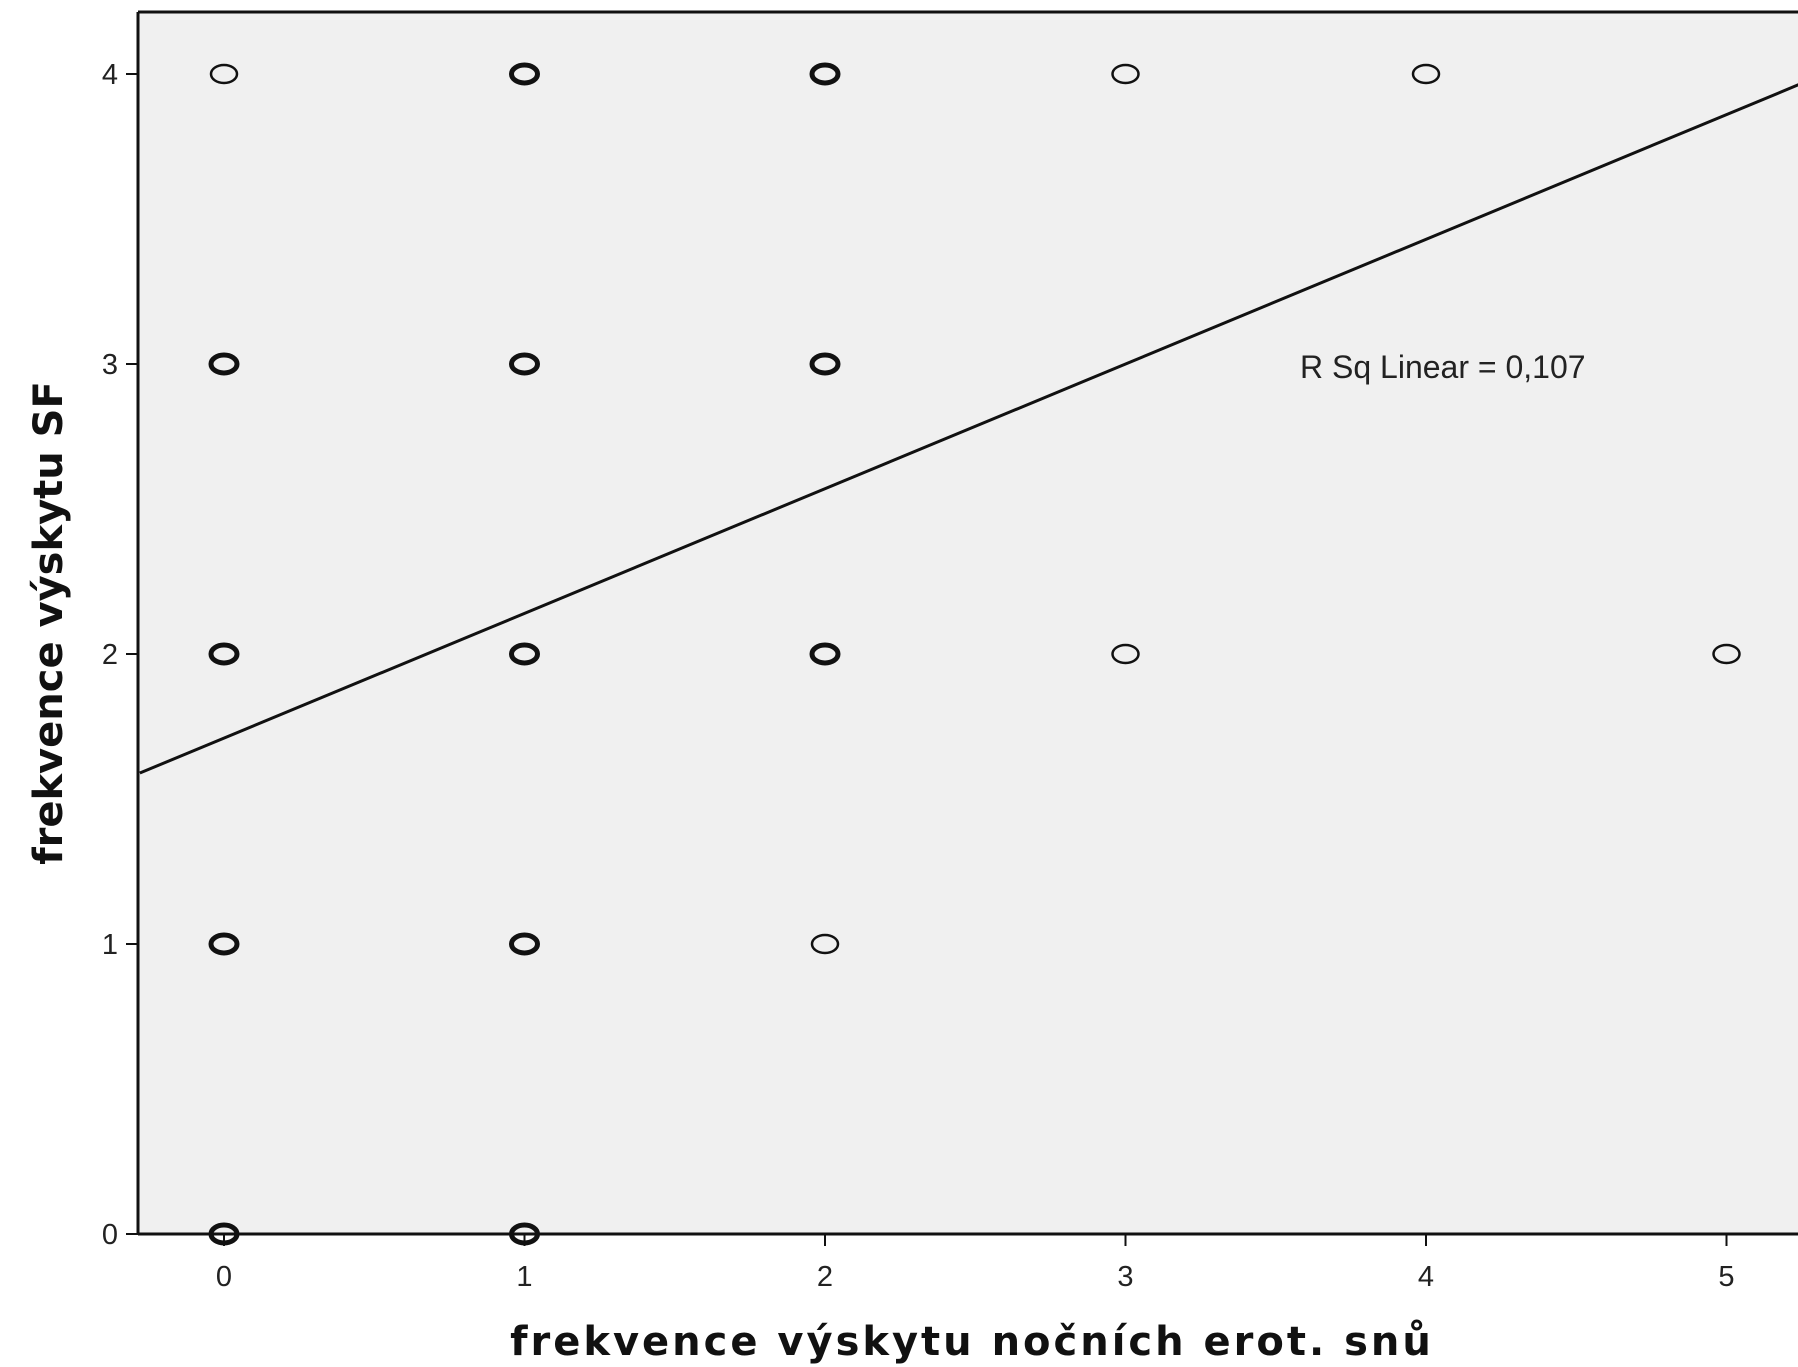 The height and width of the screenshot is (1367, 1798). Describe the element at coordinates (224, 1277) in the screenshot. I see `x-tick-label: 0` at that location.